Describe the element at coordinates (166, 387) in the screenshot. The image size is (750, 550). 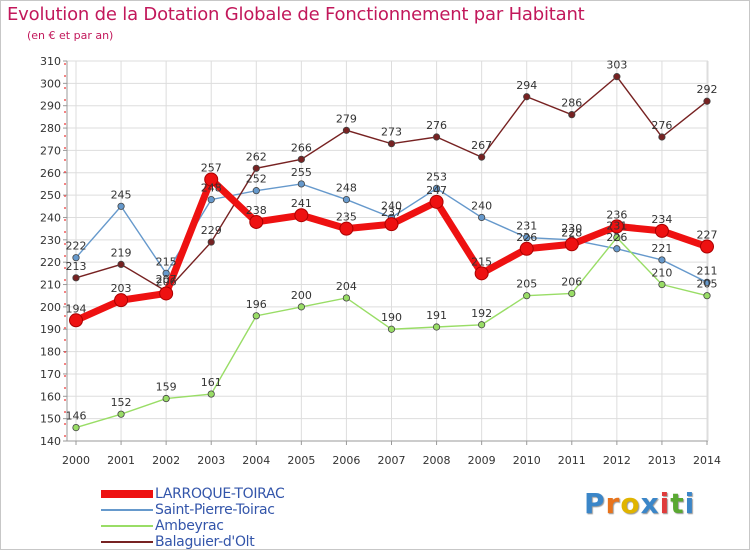
I see `data-label: 159` at that location.